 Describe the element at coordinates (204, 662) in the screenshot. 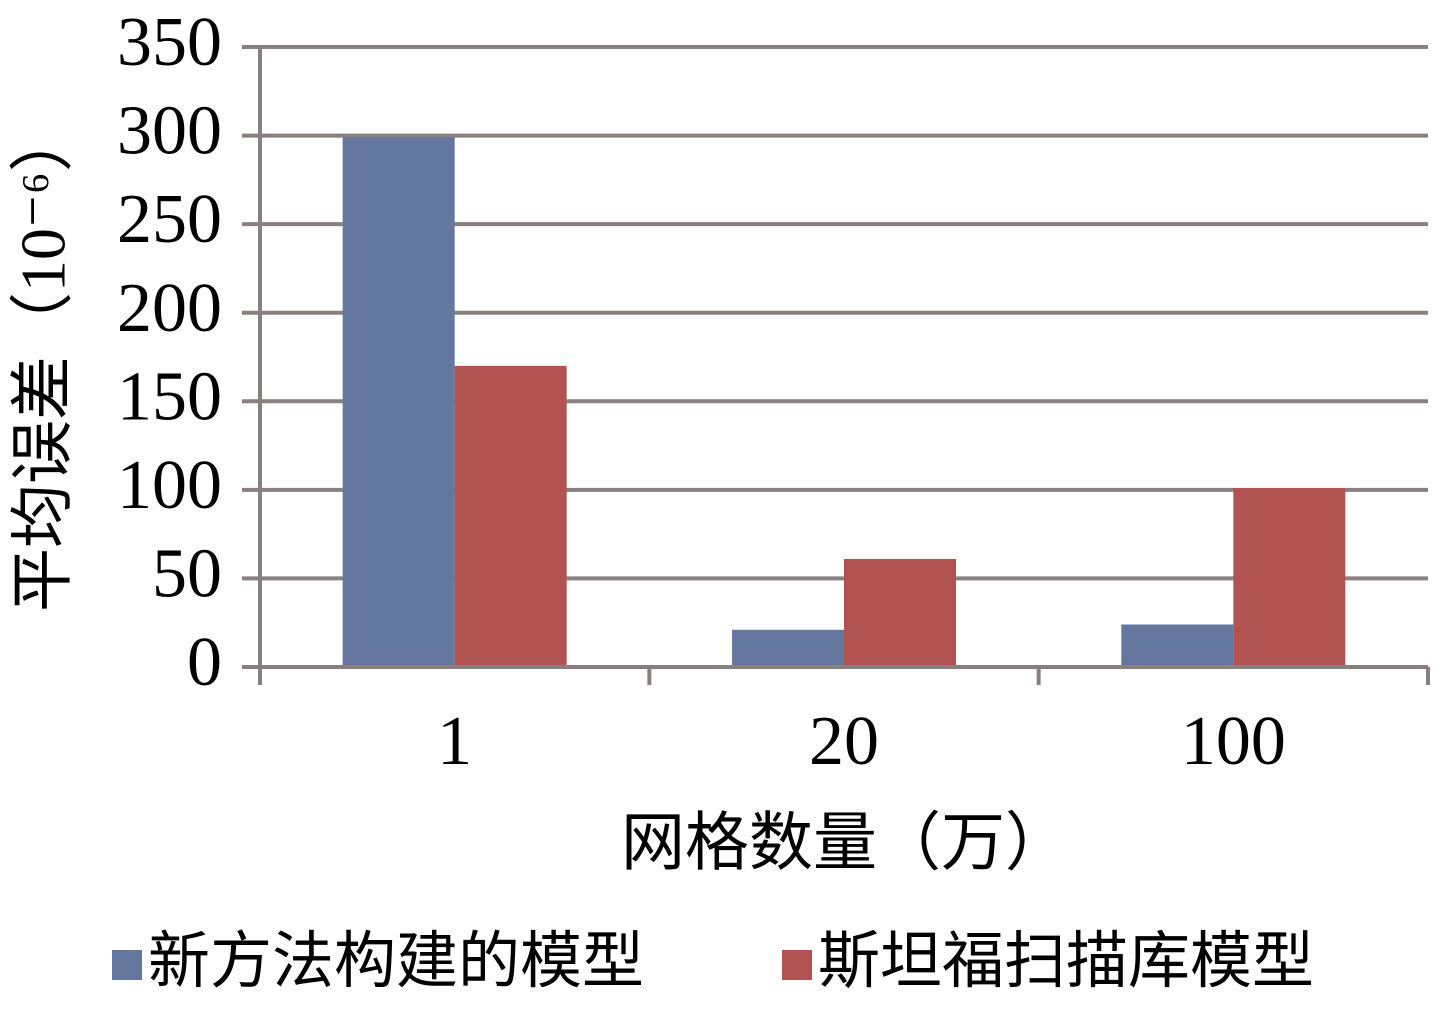

I see `y-tick-label: 0` at that location.